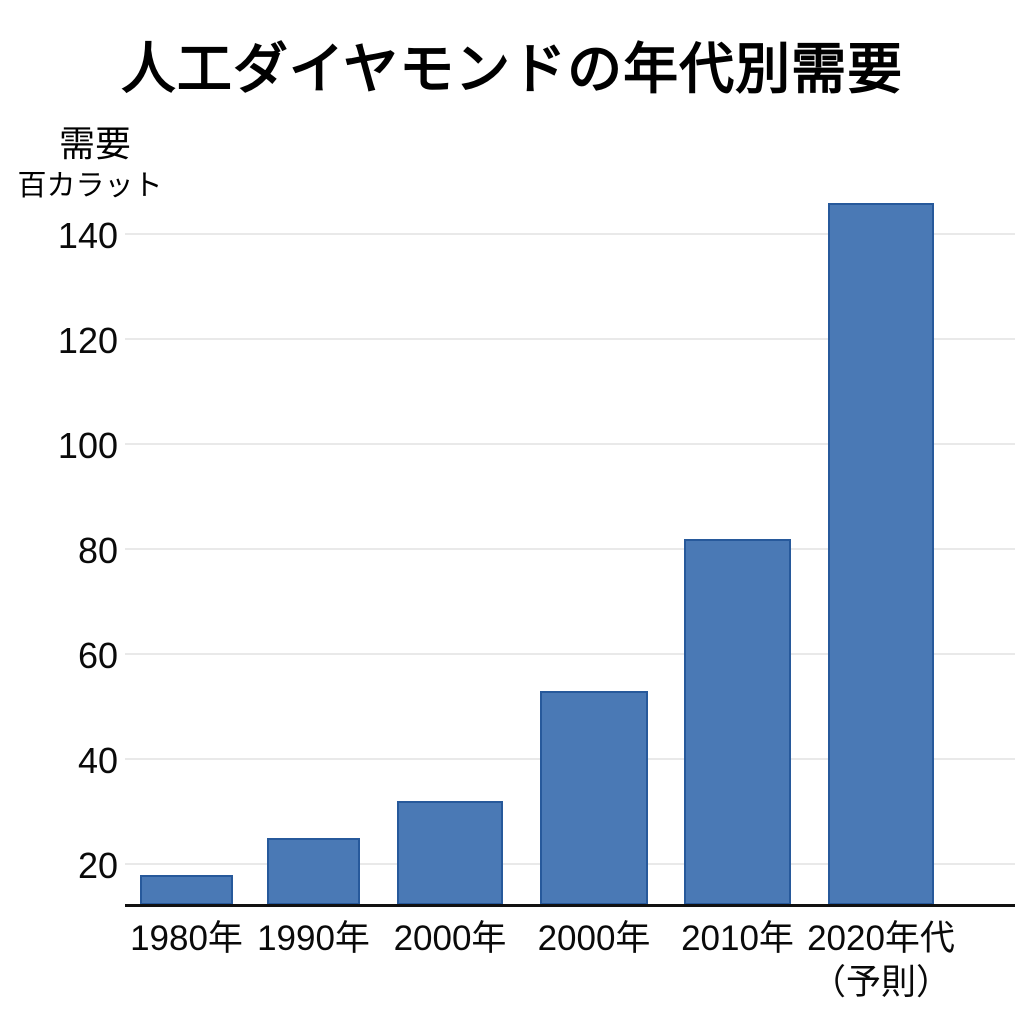 The height and width of the screenshot is (1024, 1024). Describe the element at coordinates (594, 938) in the screenshot. I see `x-tick-label-3: 2000年` at that location.